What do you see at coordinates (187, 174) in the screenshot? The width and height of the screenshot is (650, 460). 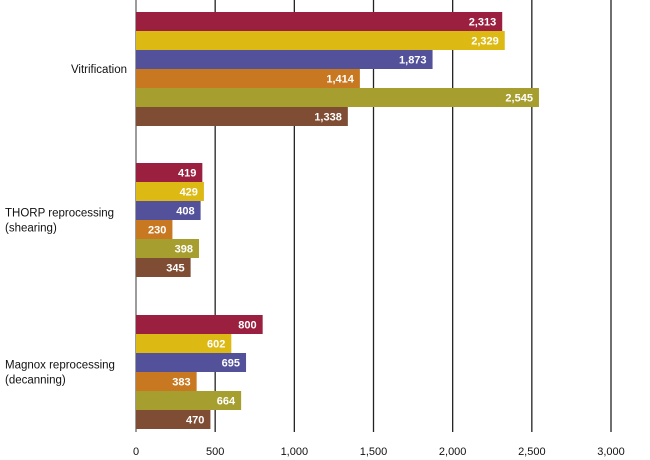 I see `data-label: 419` at bounding box center [187, 174].